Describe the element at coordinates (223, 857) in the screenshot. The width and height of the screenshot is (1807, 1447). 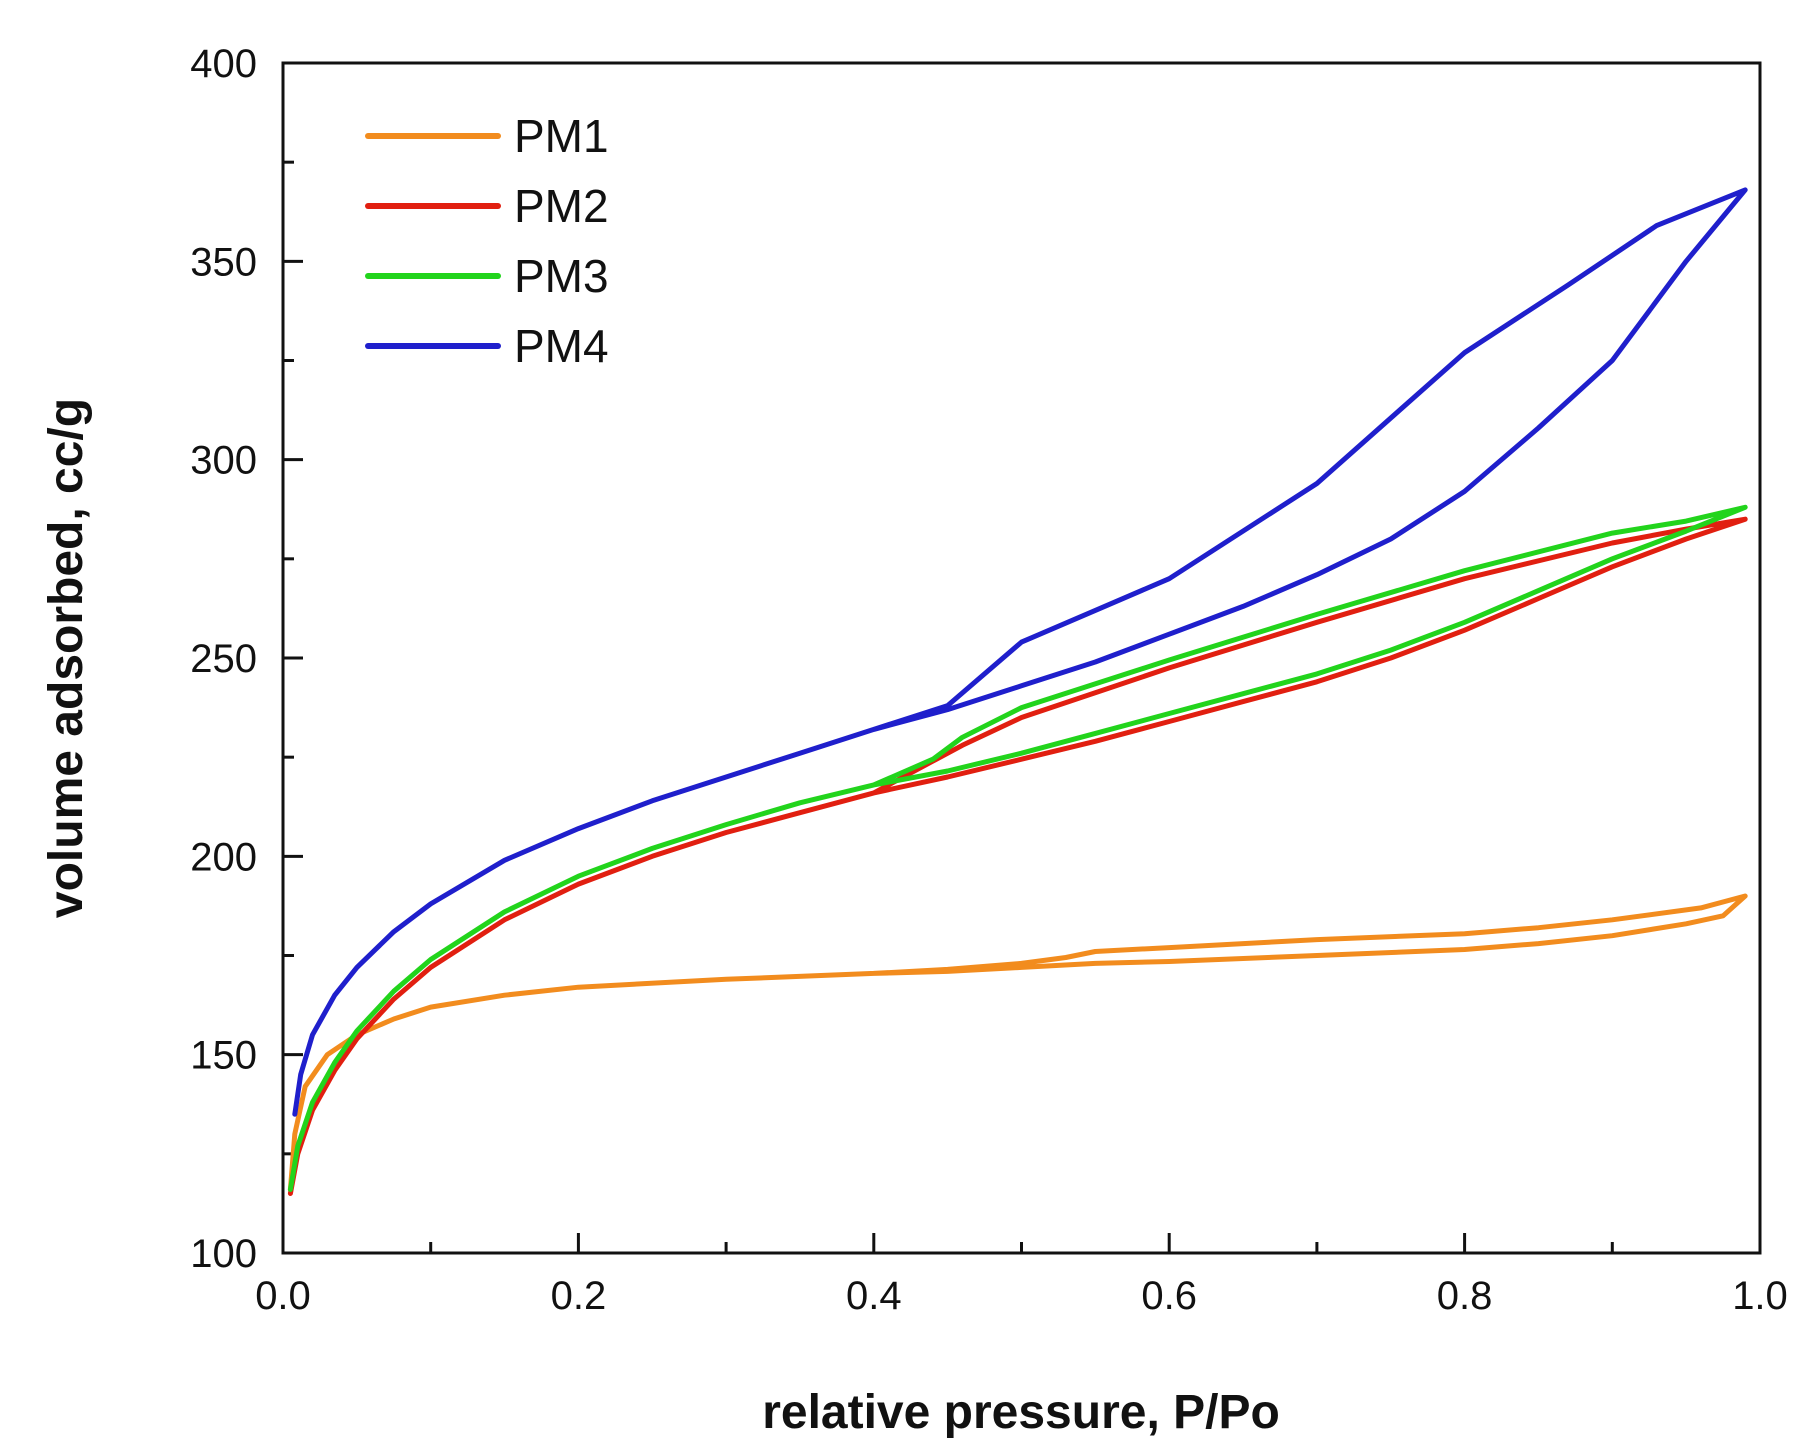
I see `y-tick-label: 200` at that location.